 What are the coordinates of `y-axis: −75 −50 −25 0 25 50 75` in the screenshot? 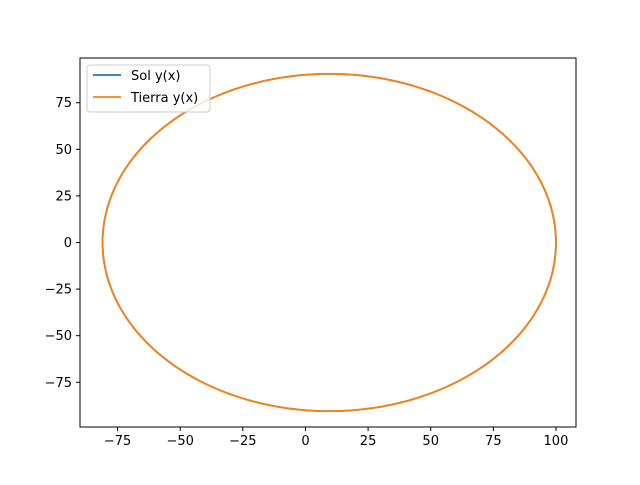 It's located at (62, 243).